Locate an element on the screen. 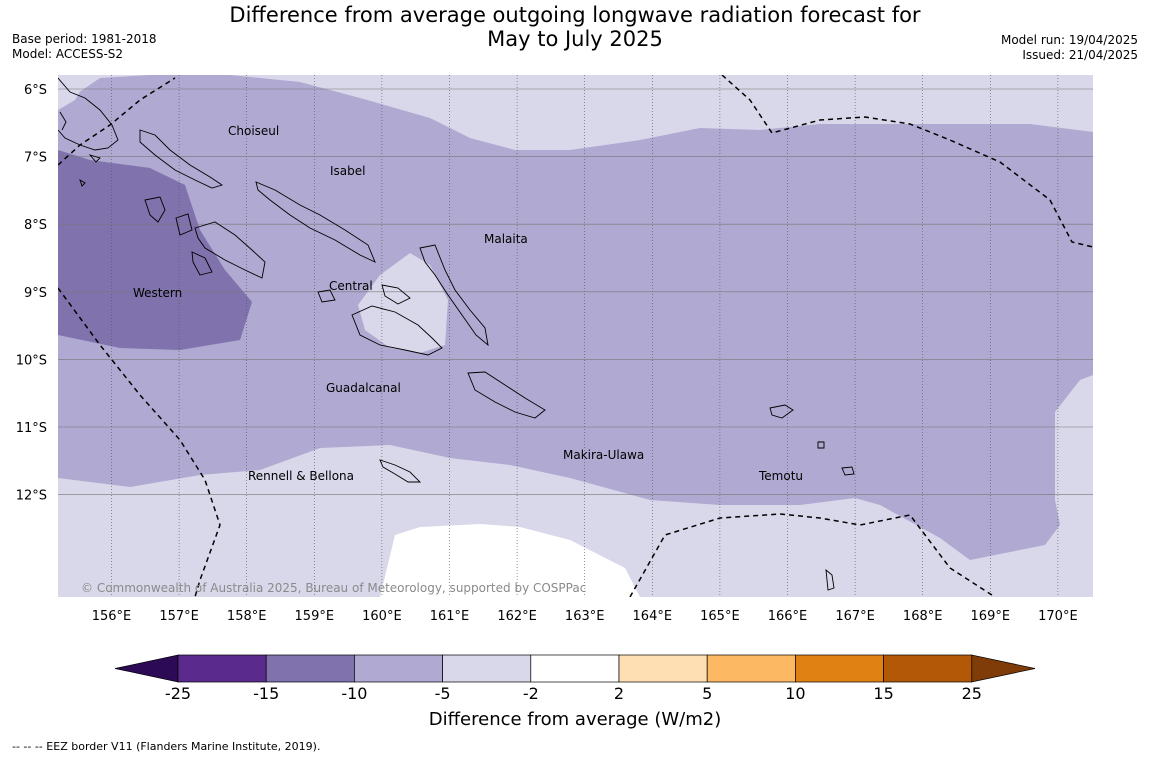 This screenshot has width=1150, height=758. model-name: Model: ACCESS-S2 is located at coordinates (68, 54).